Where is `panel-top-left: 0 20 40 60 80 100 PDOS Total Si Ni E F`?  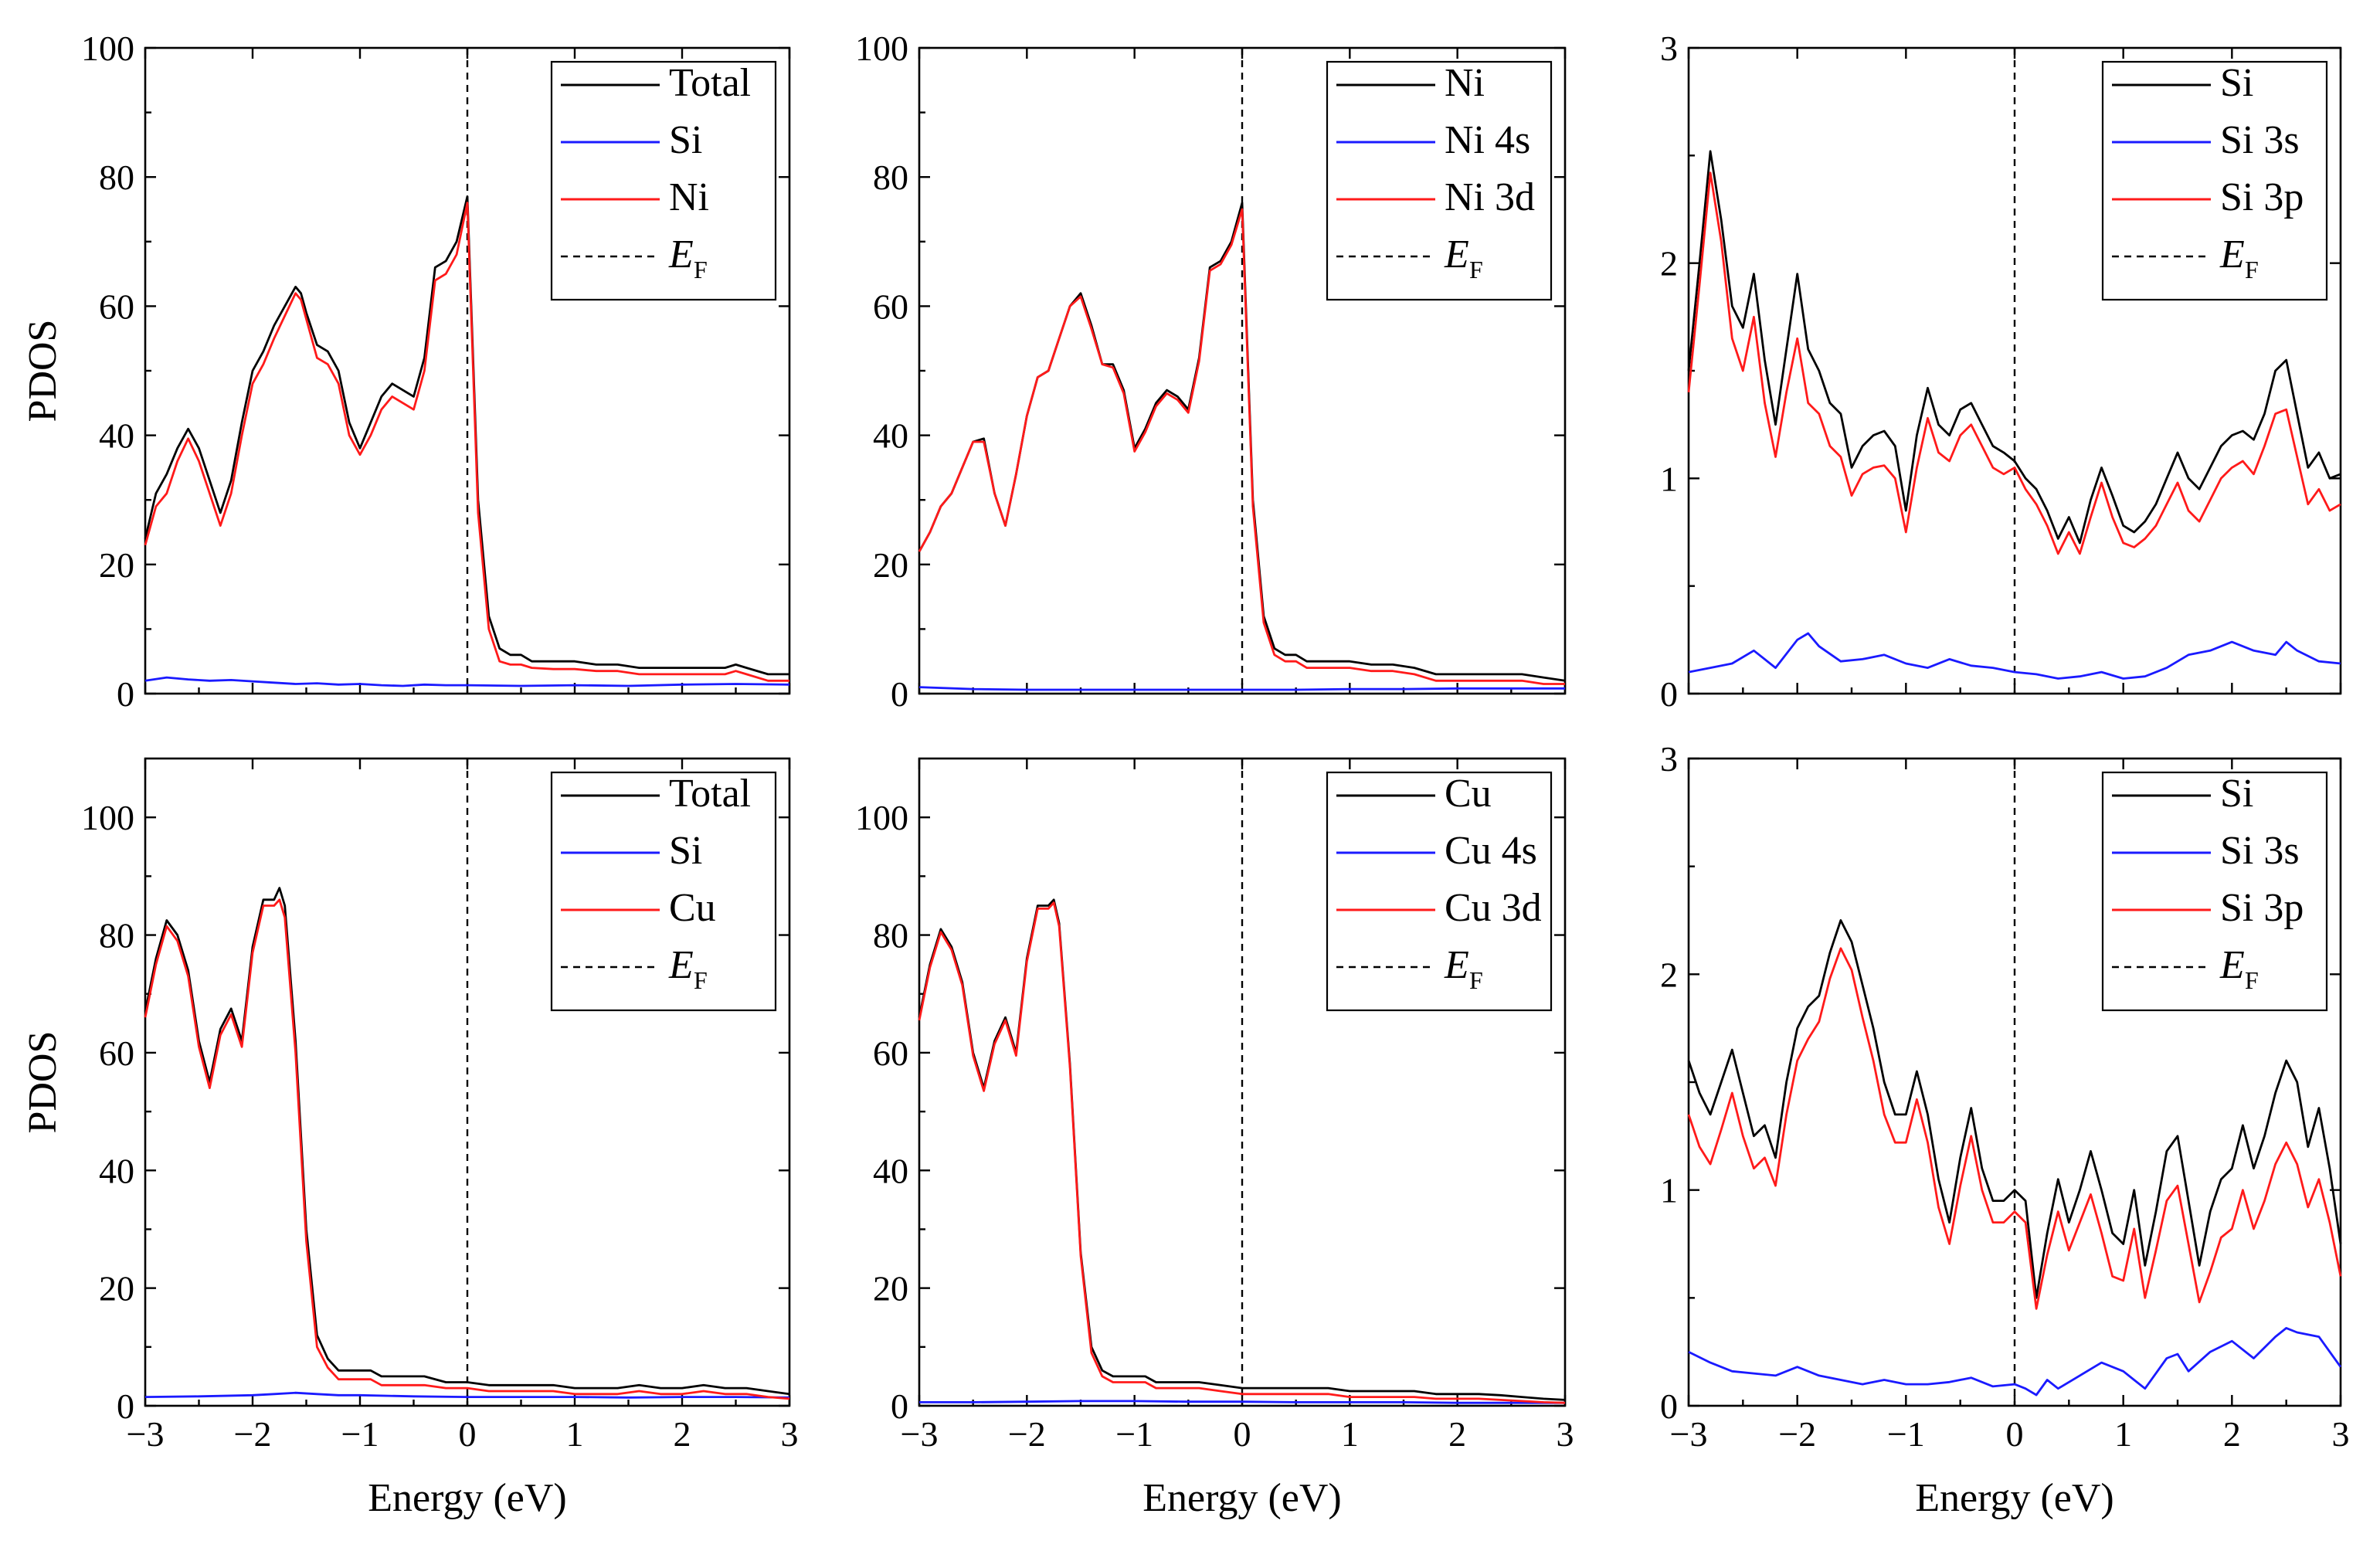 panel-top-left: 0 20 40 60 80 100 PDOS Total Si Ni E F is located at coordinates (406, 371).